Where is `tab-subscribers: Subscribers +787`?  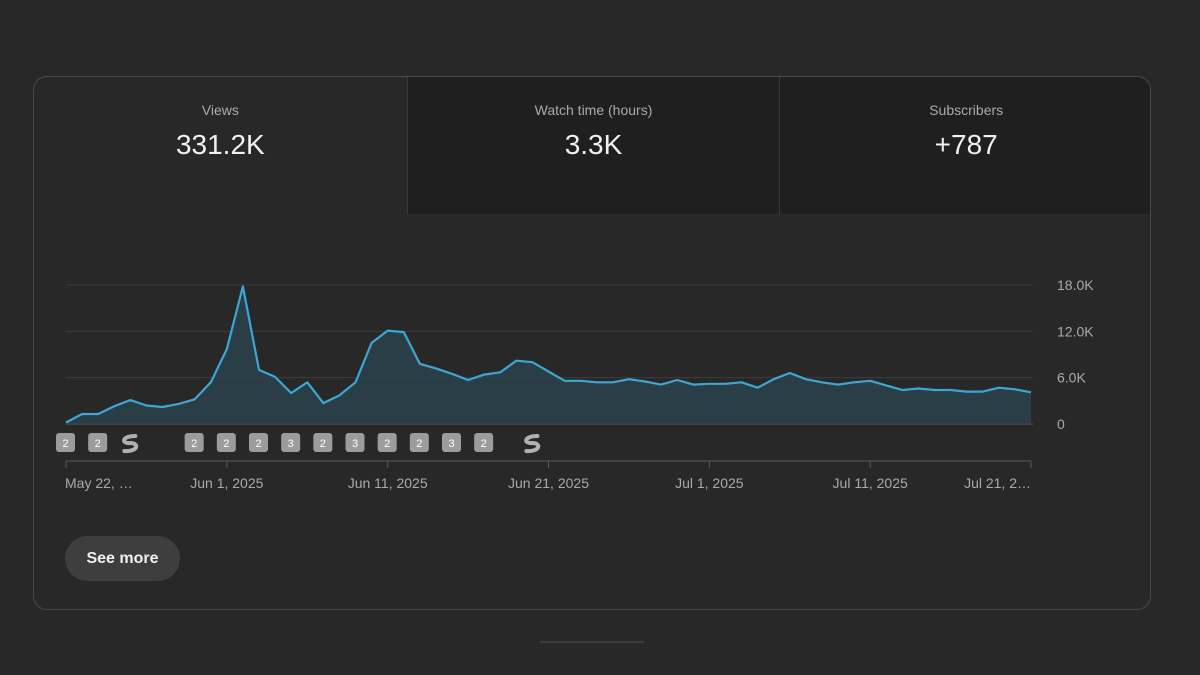
tab-subscribers: Subscribers +787 is located at coordinates (964, 145).